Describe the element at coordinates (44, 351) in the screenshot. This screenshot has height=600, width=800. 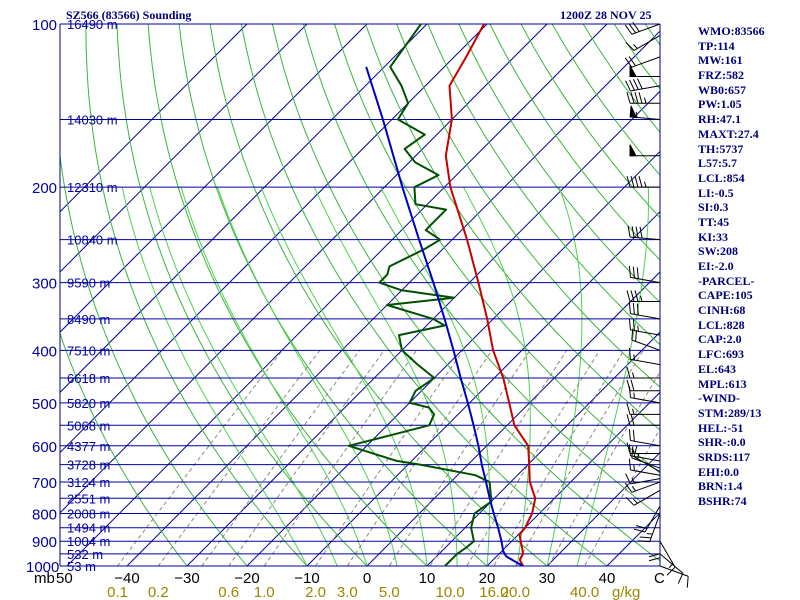
I see `pressure-tick-label: 400` at that location.